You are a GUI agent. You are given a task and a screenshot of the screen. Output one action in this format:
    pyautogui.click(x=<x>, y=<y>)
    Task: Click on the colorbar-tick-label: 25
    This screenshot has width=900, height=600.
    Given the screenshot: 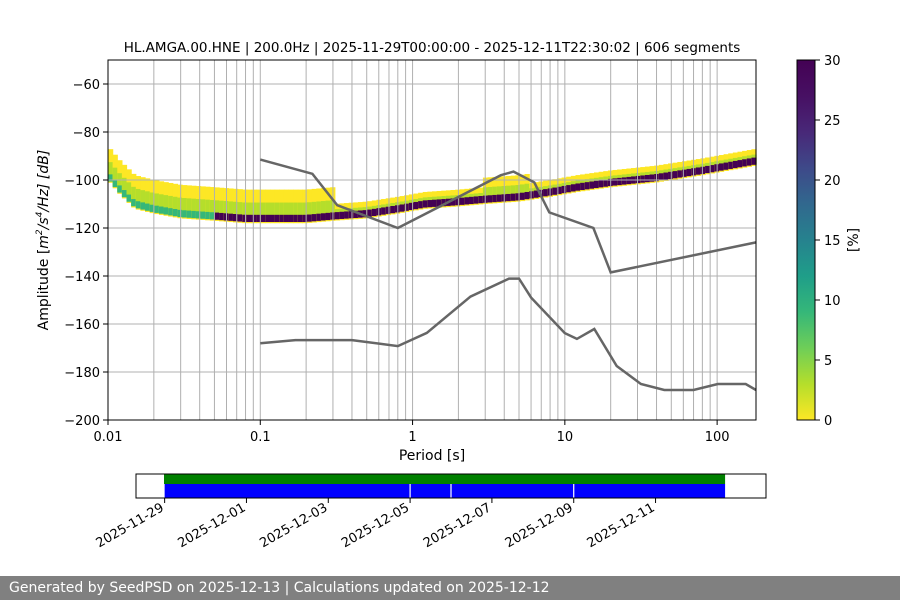 What is the action you would take?
    pyautogui.click(x=832, y=121)
    